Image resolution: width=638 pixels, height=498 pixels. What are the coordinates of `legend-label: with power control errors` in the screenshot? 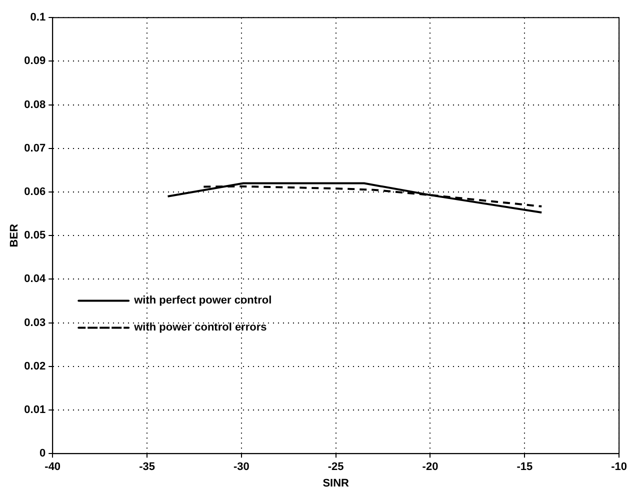 It's located at (200, 328).